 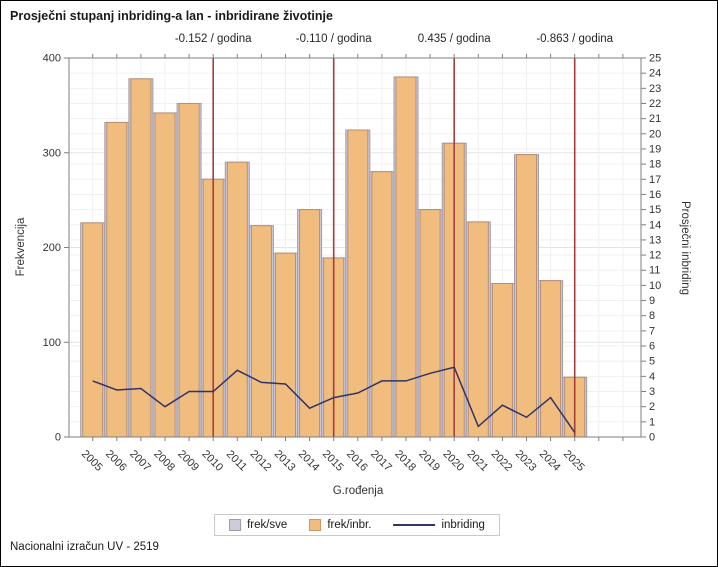 What do you see at coordinates (652, 438) in the screenshot?
I see `y-right-tick-label: 0` at bounding box center [652, 438].